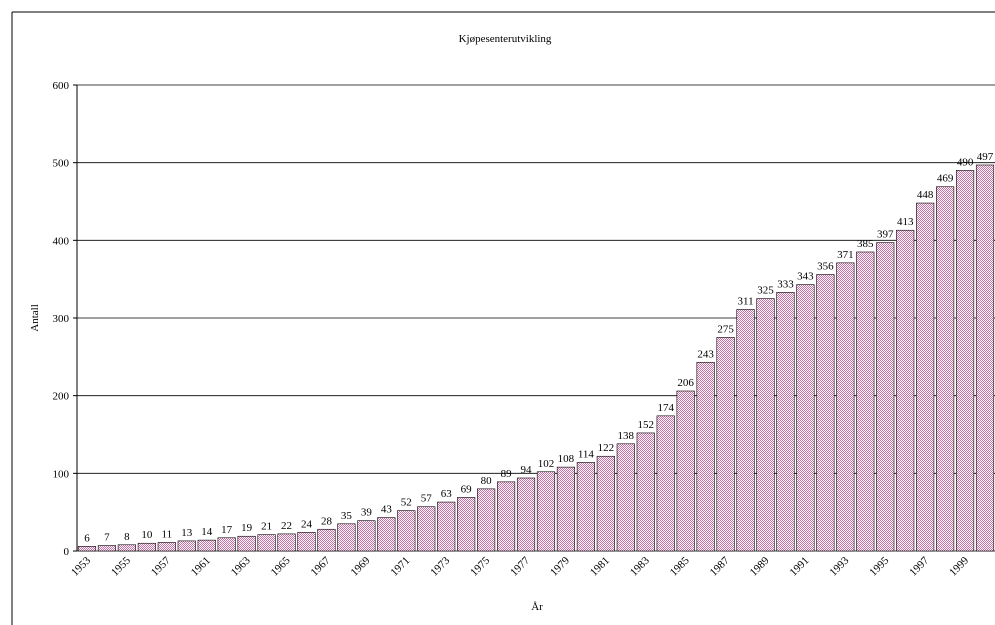  Describe the element at coordinates (360, 566) in the screenshot. I see `x-tick-label: 1969` at that location.